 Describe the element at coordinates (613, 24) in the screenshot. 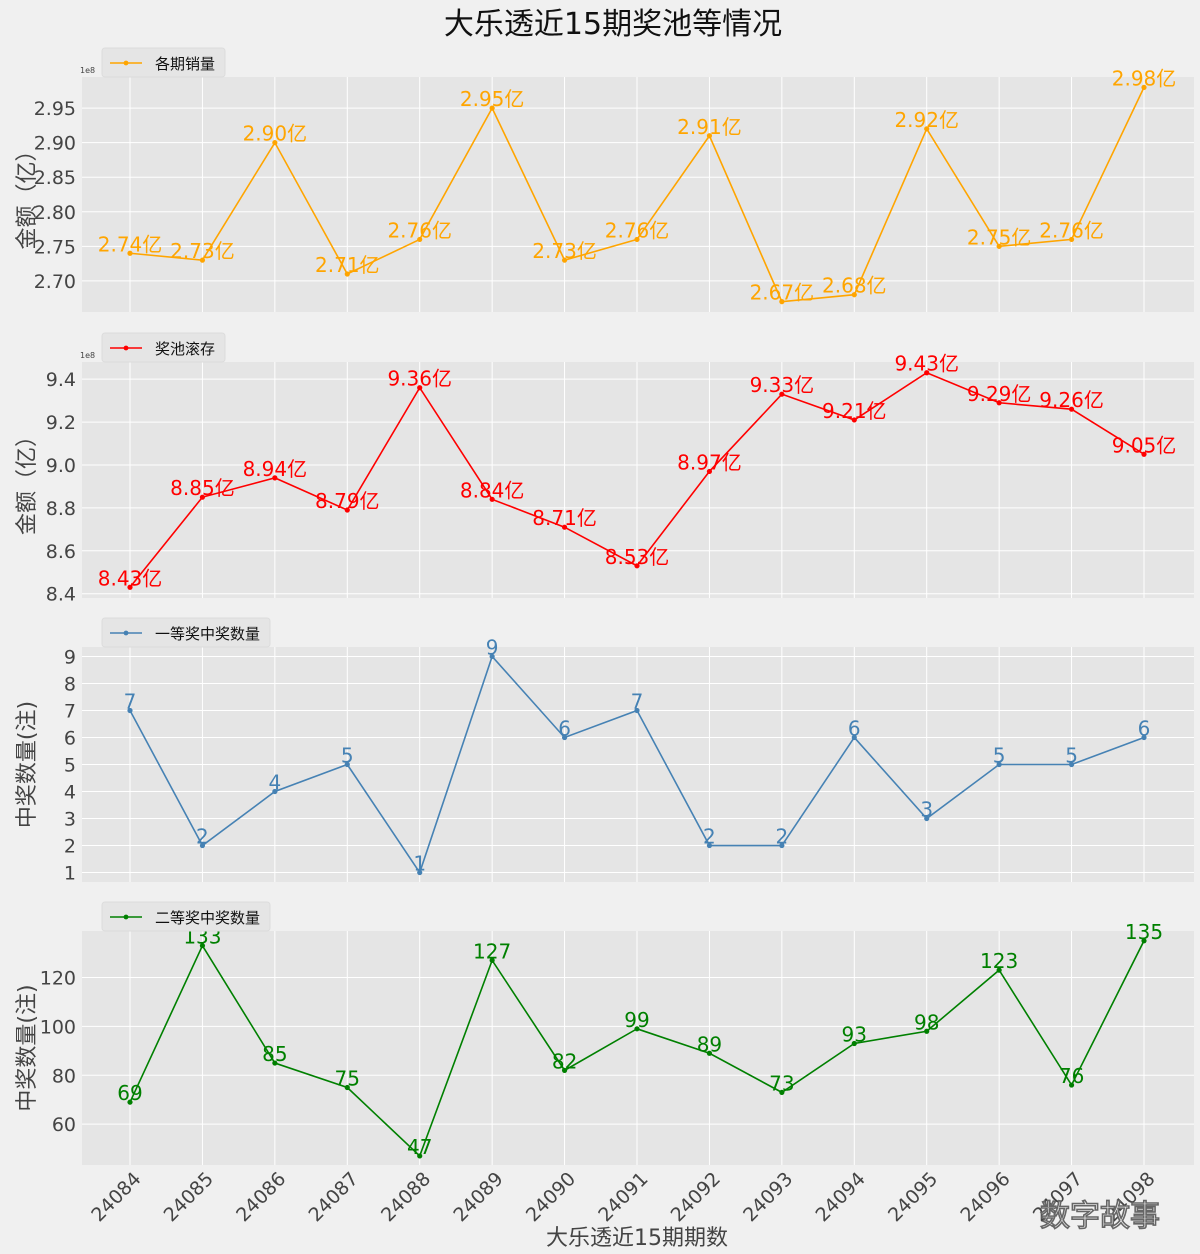

I see `chart-title: 大乐透近15期奖池等情况` at that location.